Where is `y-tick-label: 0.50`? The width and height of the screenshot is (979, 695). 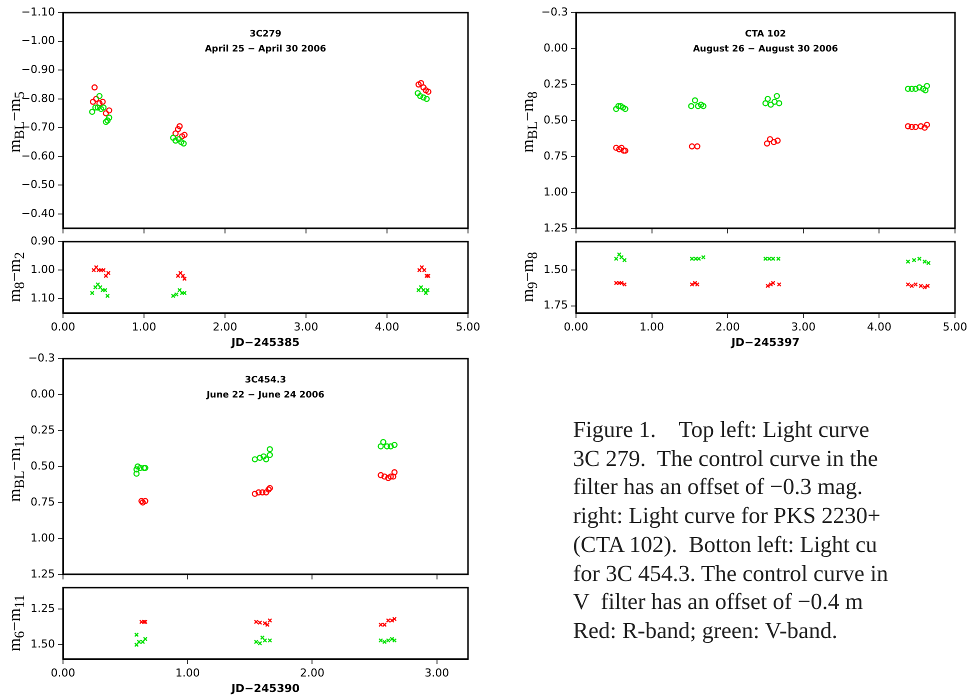
y-tick-label: 0.50 is located at coordinates (42, 465).